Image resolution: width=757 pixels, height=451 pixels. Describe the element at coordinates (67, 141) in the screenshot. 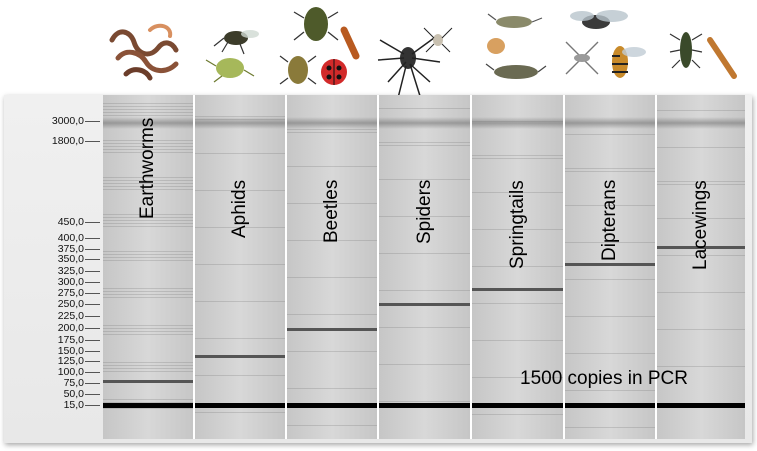

I see `ladder-label: 1800,0` at that location.